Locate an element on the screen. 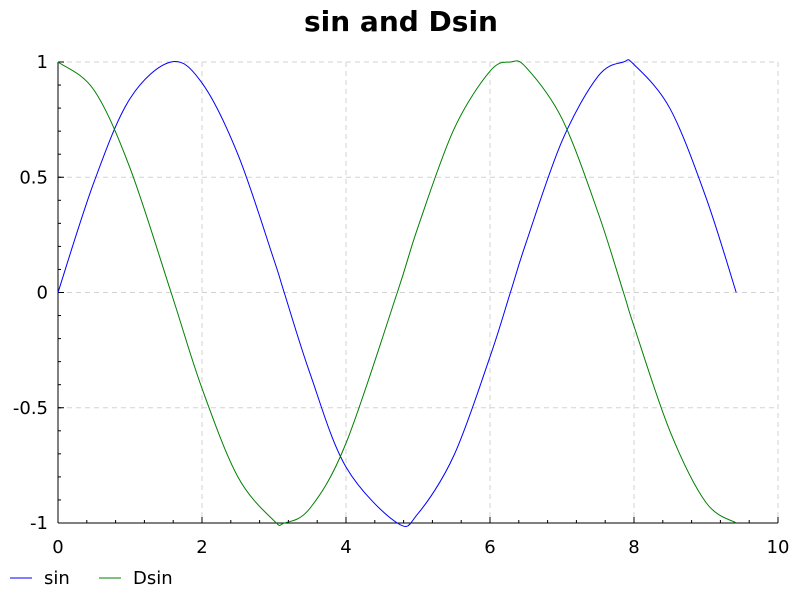 The image size is (800, 600). x-tick-label: 8 is located at coordinates (633, 547).